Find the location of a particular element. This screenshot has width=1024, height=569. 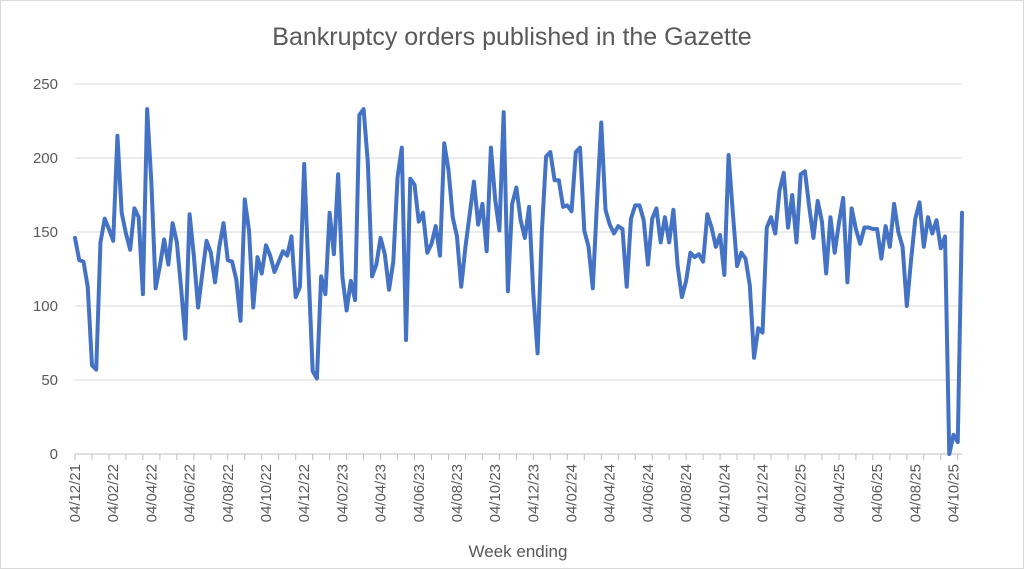

x-tick-label: 04/04/22 is located at coordinates (151, 493).